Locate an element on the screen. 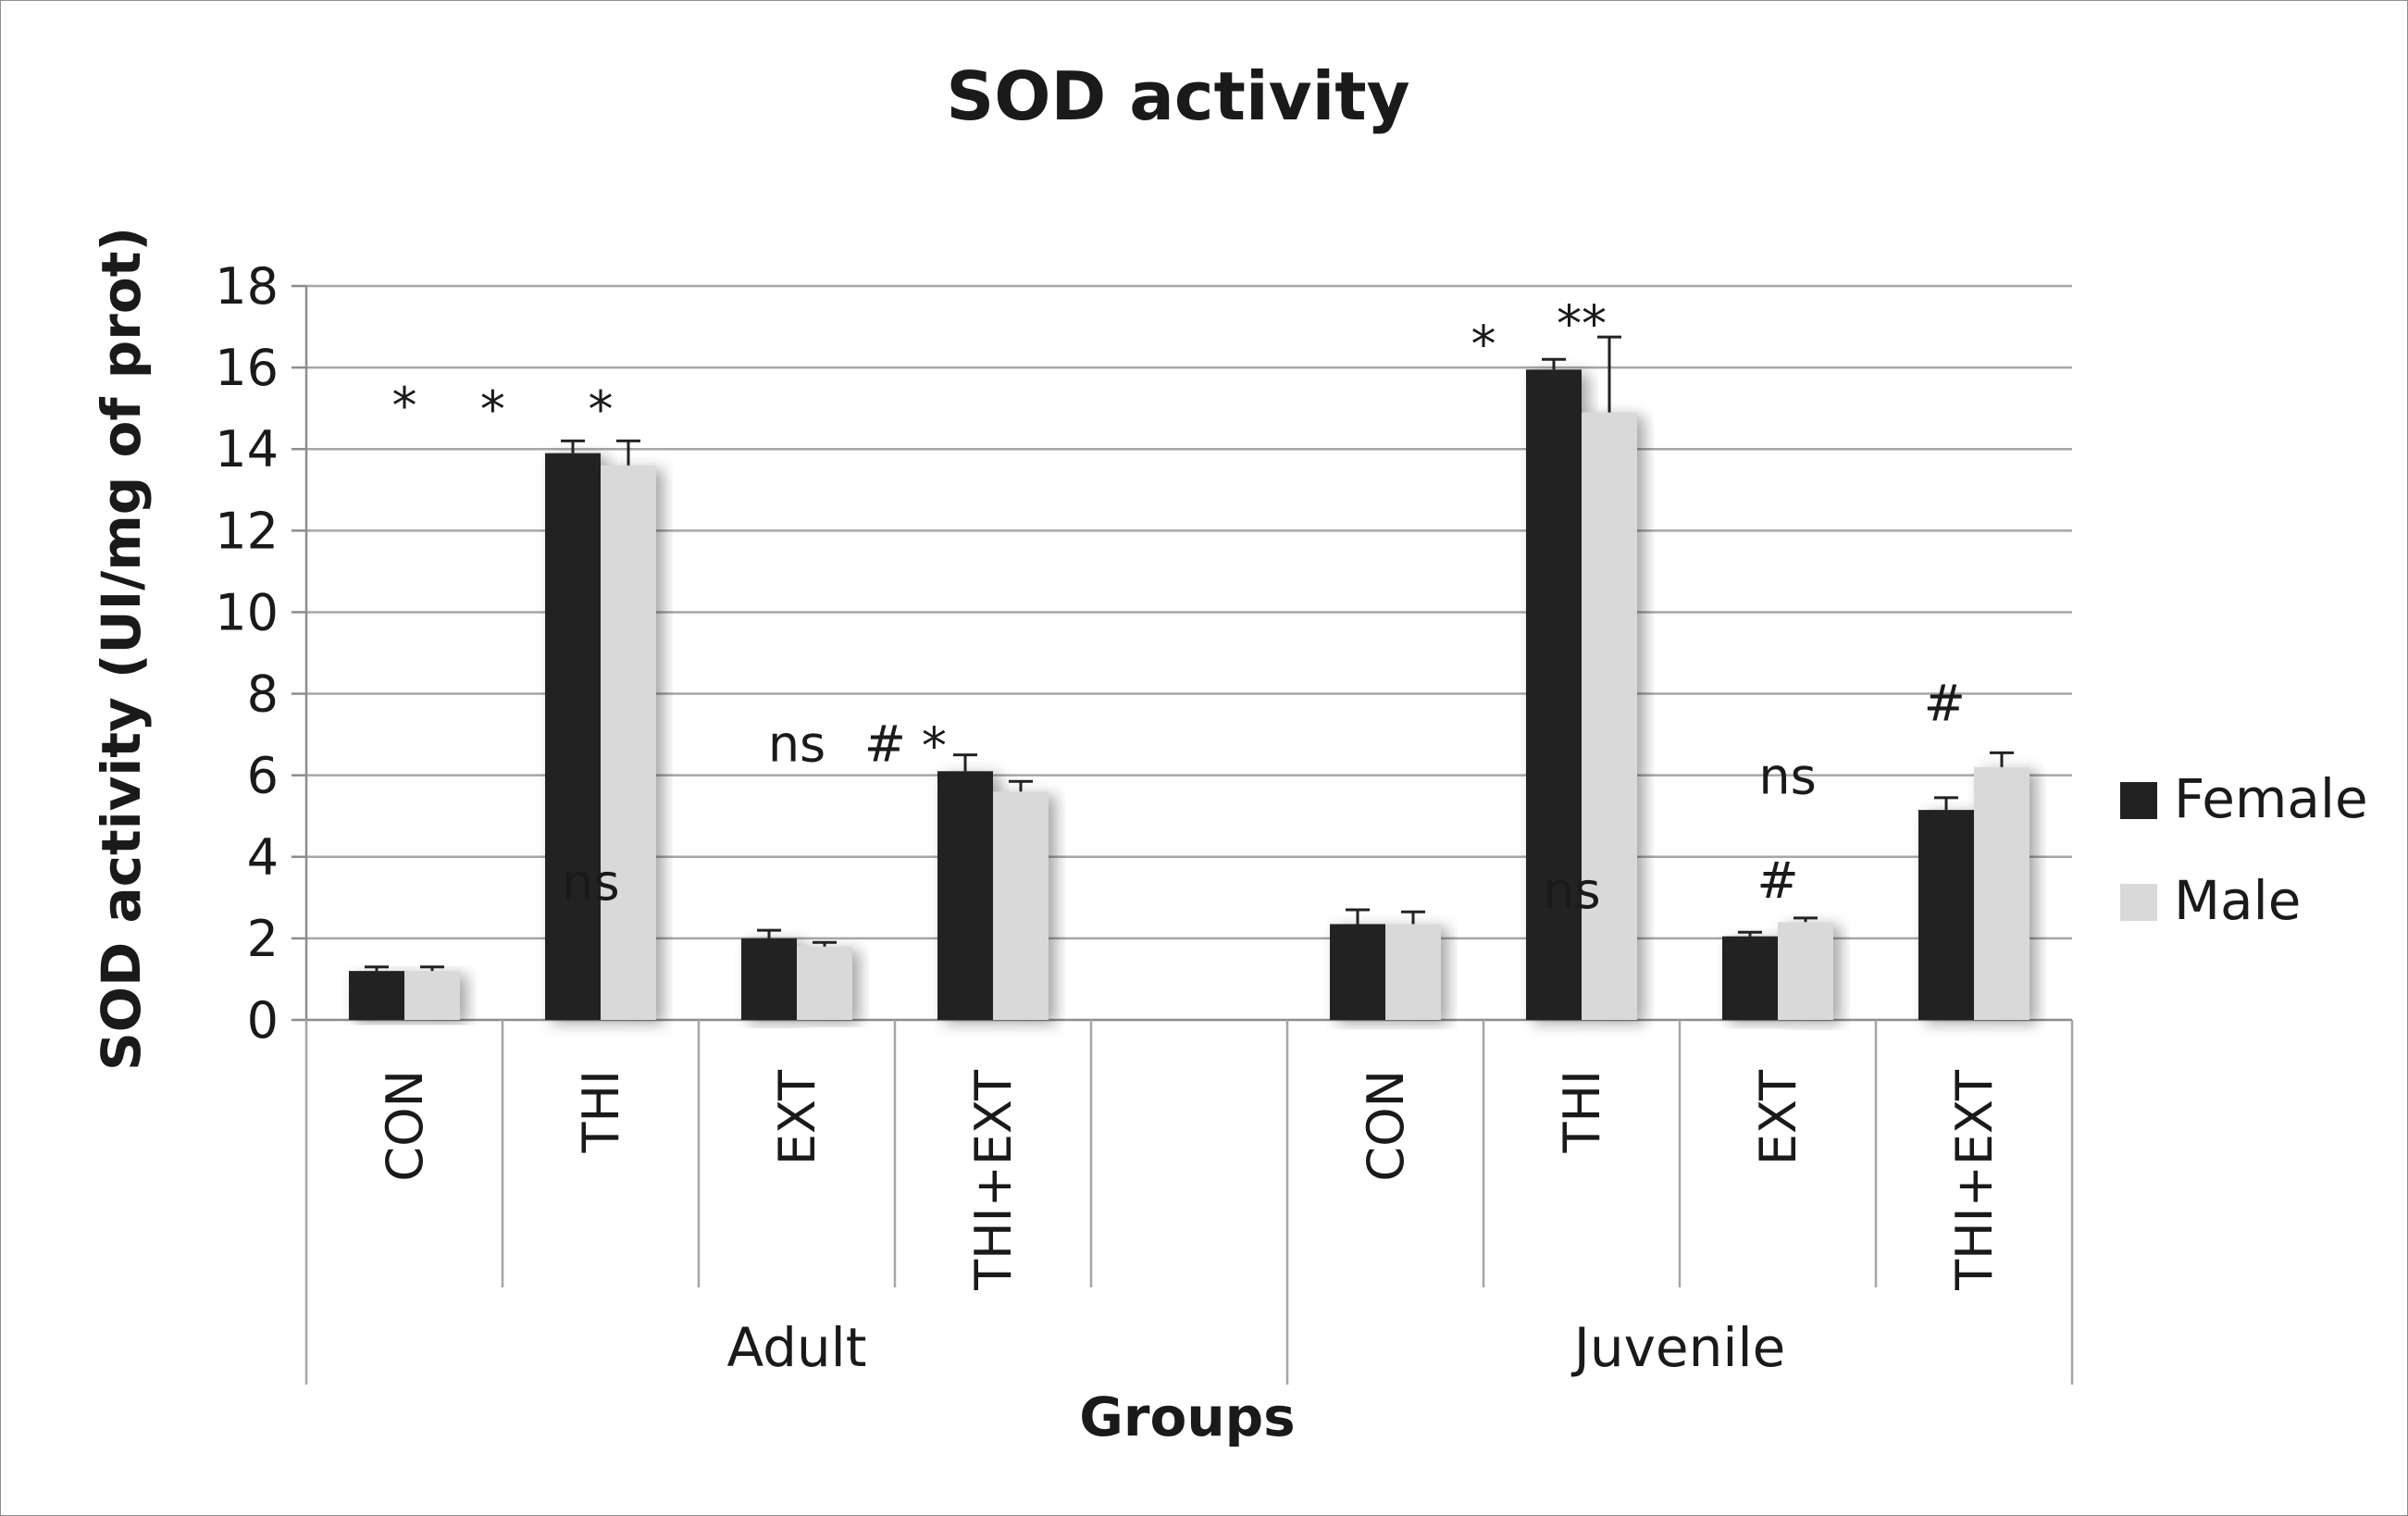 This screenshot has height=1516, width=2408. y-tick-label: 4 is located at coordinates (263, 857).